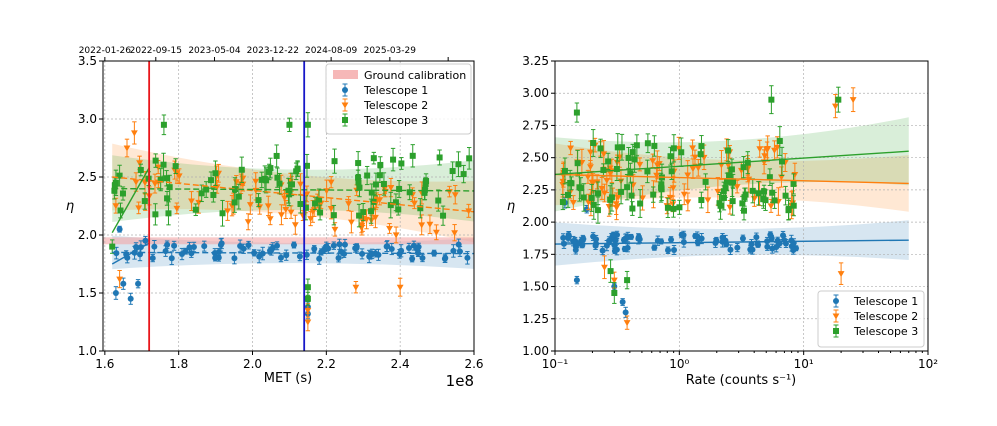  I want to click on legend-telescope-1-label: Telescope 1, so click(885, 301).